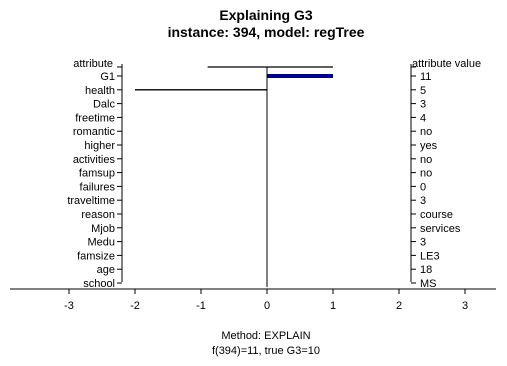 This screenshot has height=366, width=507. I want to click on attribute-value: course, so click(436, 215).